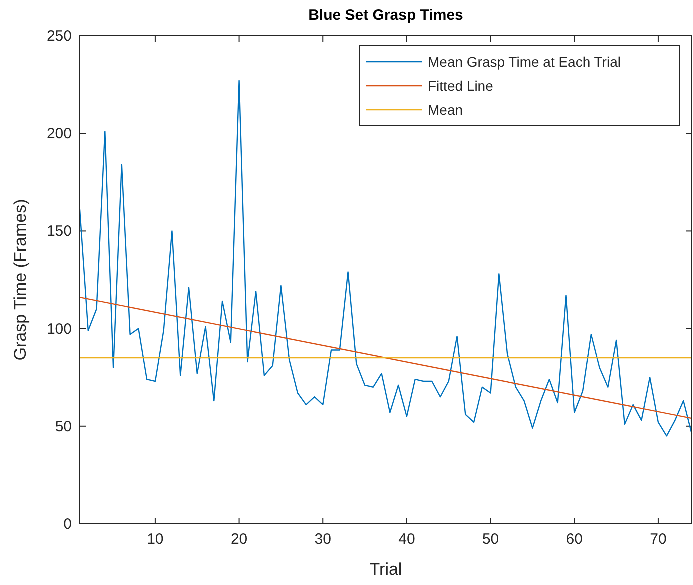 The width and height of the screenshot is (693, 585). Describe the element at coordinates (239, 539) in the screenshot. I see `x-tick-label: 20` at that location.